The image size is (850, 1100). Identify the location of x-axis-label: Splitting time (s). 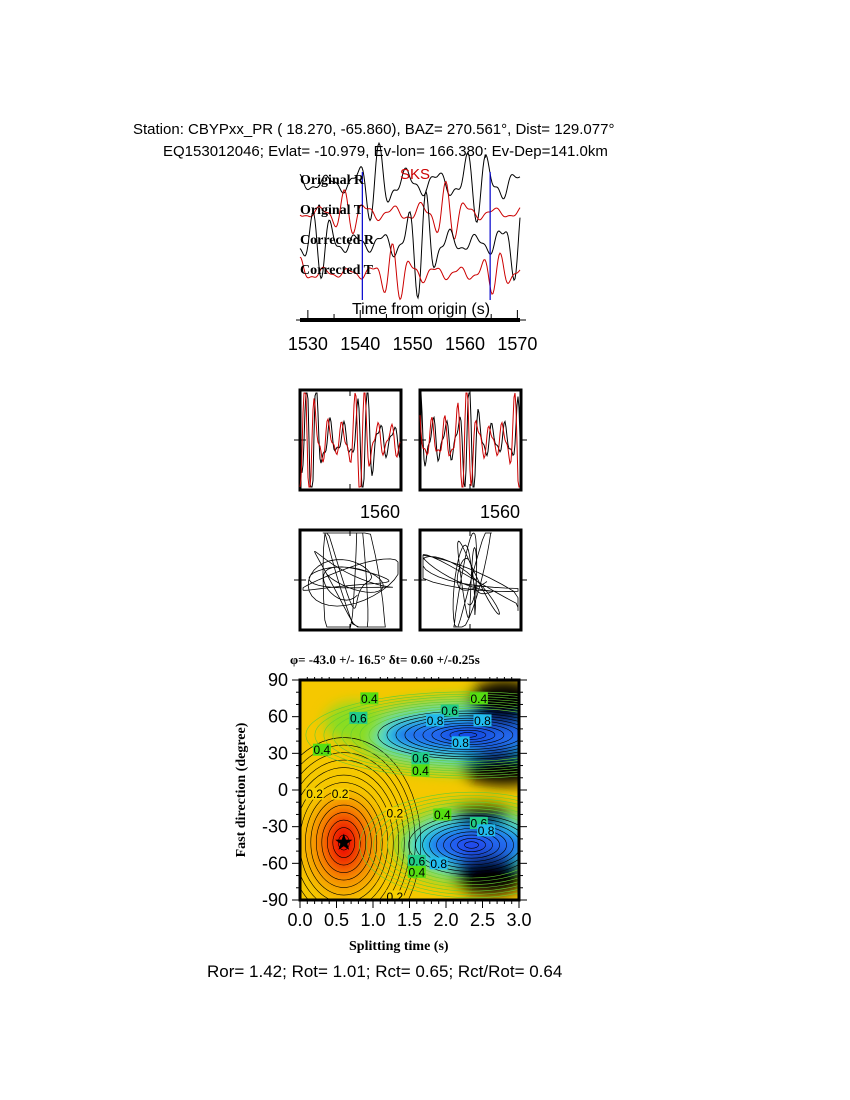
(399, 946).